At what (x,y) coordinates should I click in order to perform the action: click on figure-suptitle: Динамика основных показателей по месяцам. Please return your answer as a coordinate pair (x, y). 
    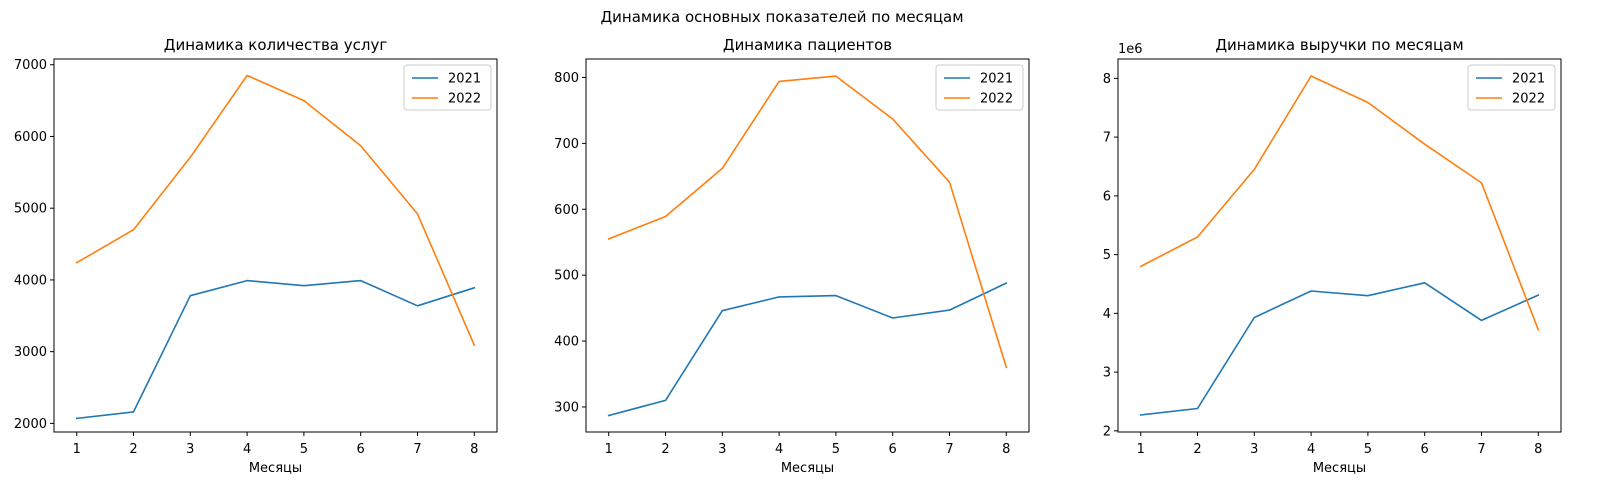
    Looking at the image, I should click on (782, 17).